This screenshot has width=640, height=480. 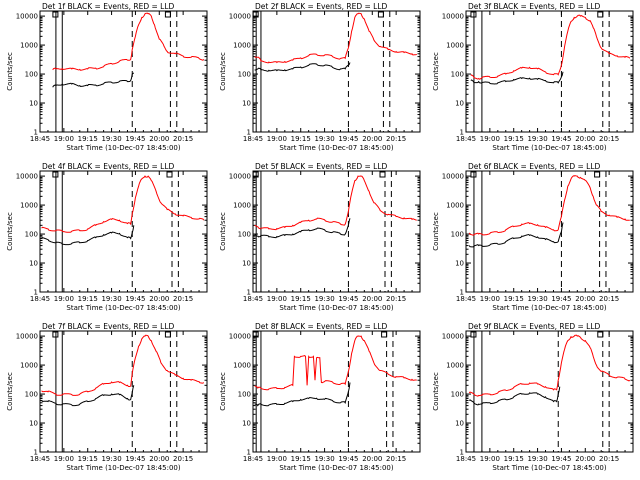 I want to click on panel-title: Det 1f BLACK = Events, RED = LLD, so click(x=108, y=6).